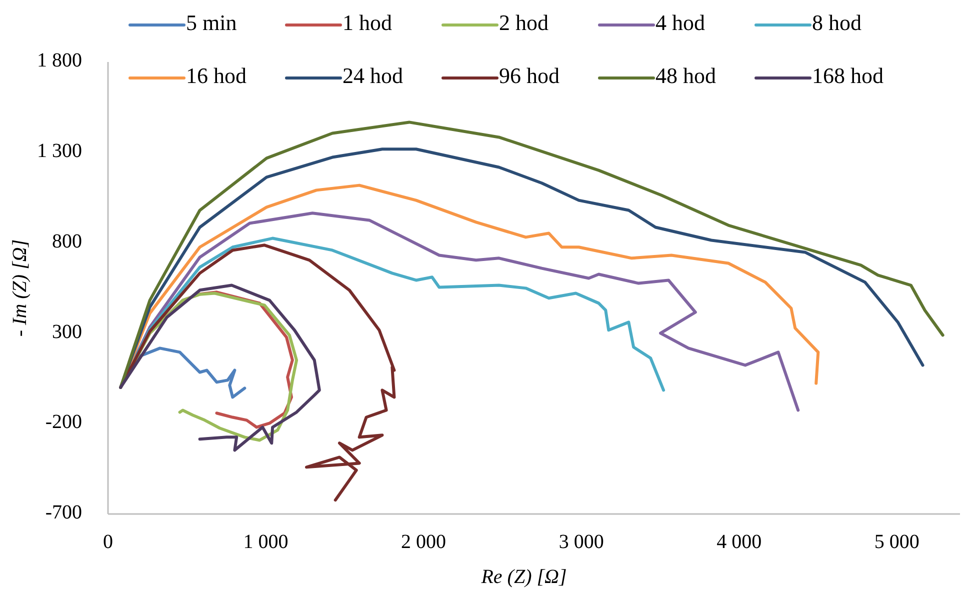  Describe the element at coordinates (67, 331) in the screenshot. I see `y-tick-label: 300` at that location.